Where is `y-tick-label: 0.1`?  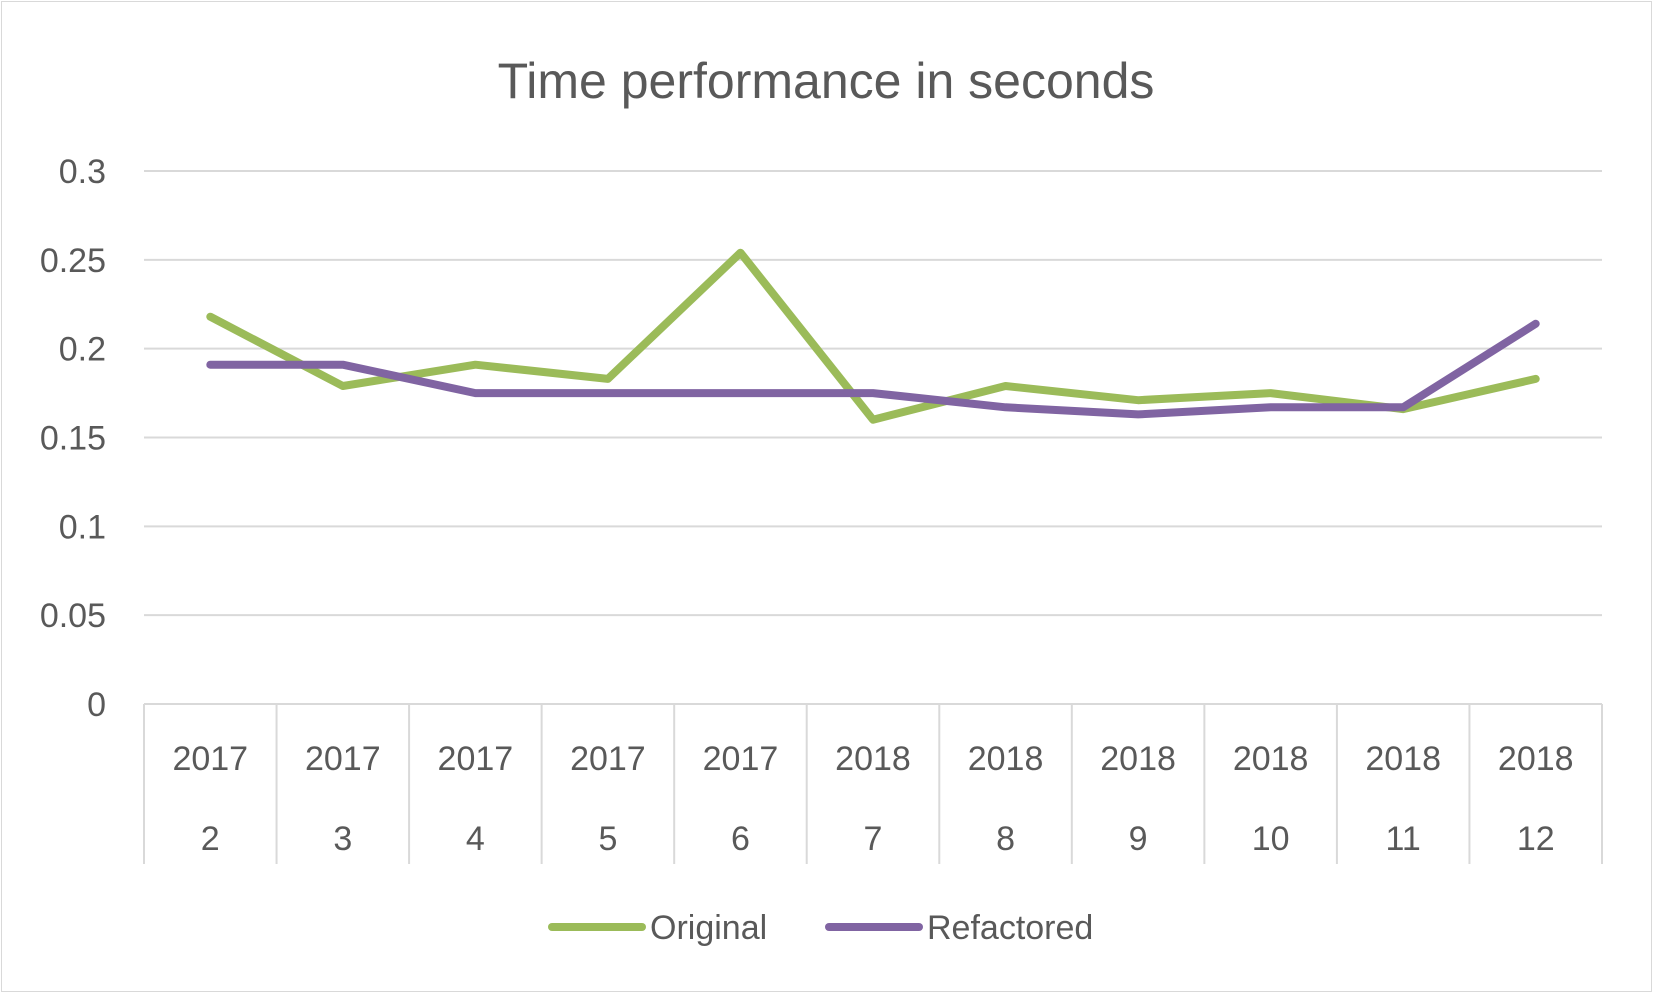 y-tick-label: 0.1 is located at coordinates (82, 527).